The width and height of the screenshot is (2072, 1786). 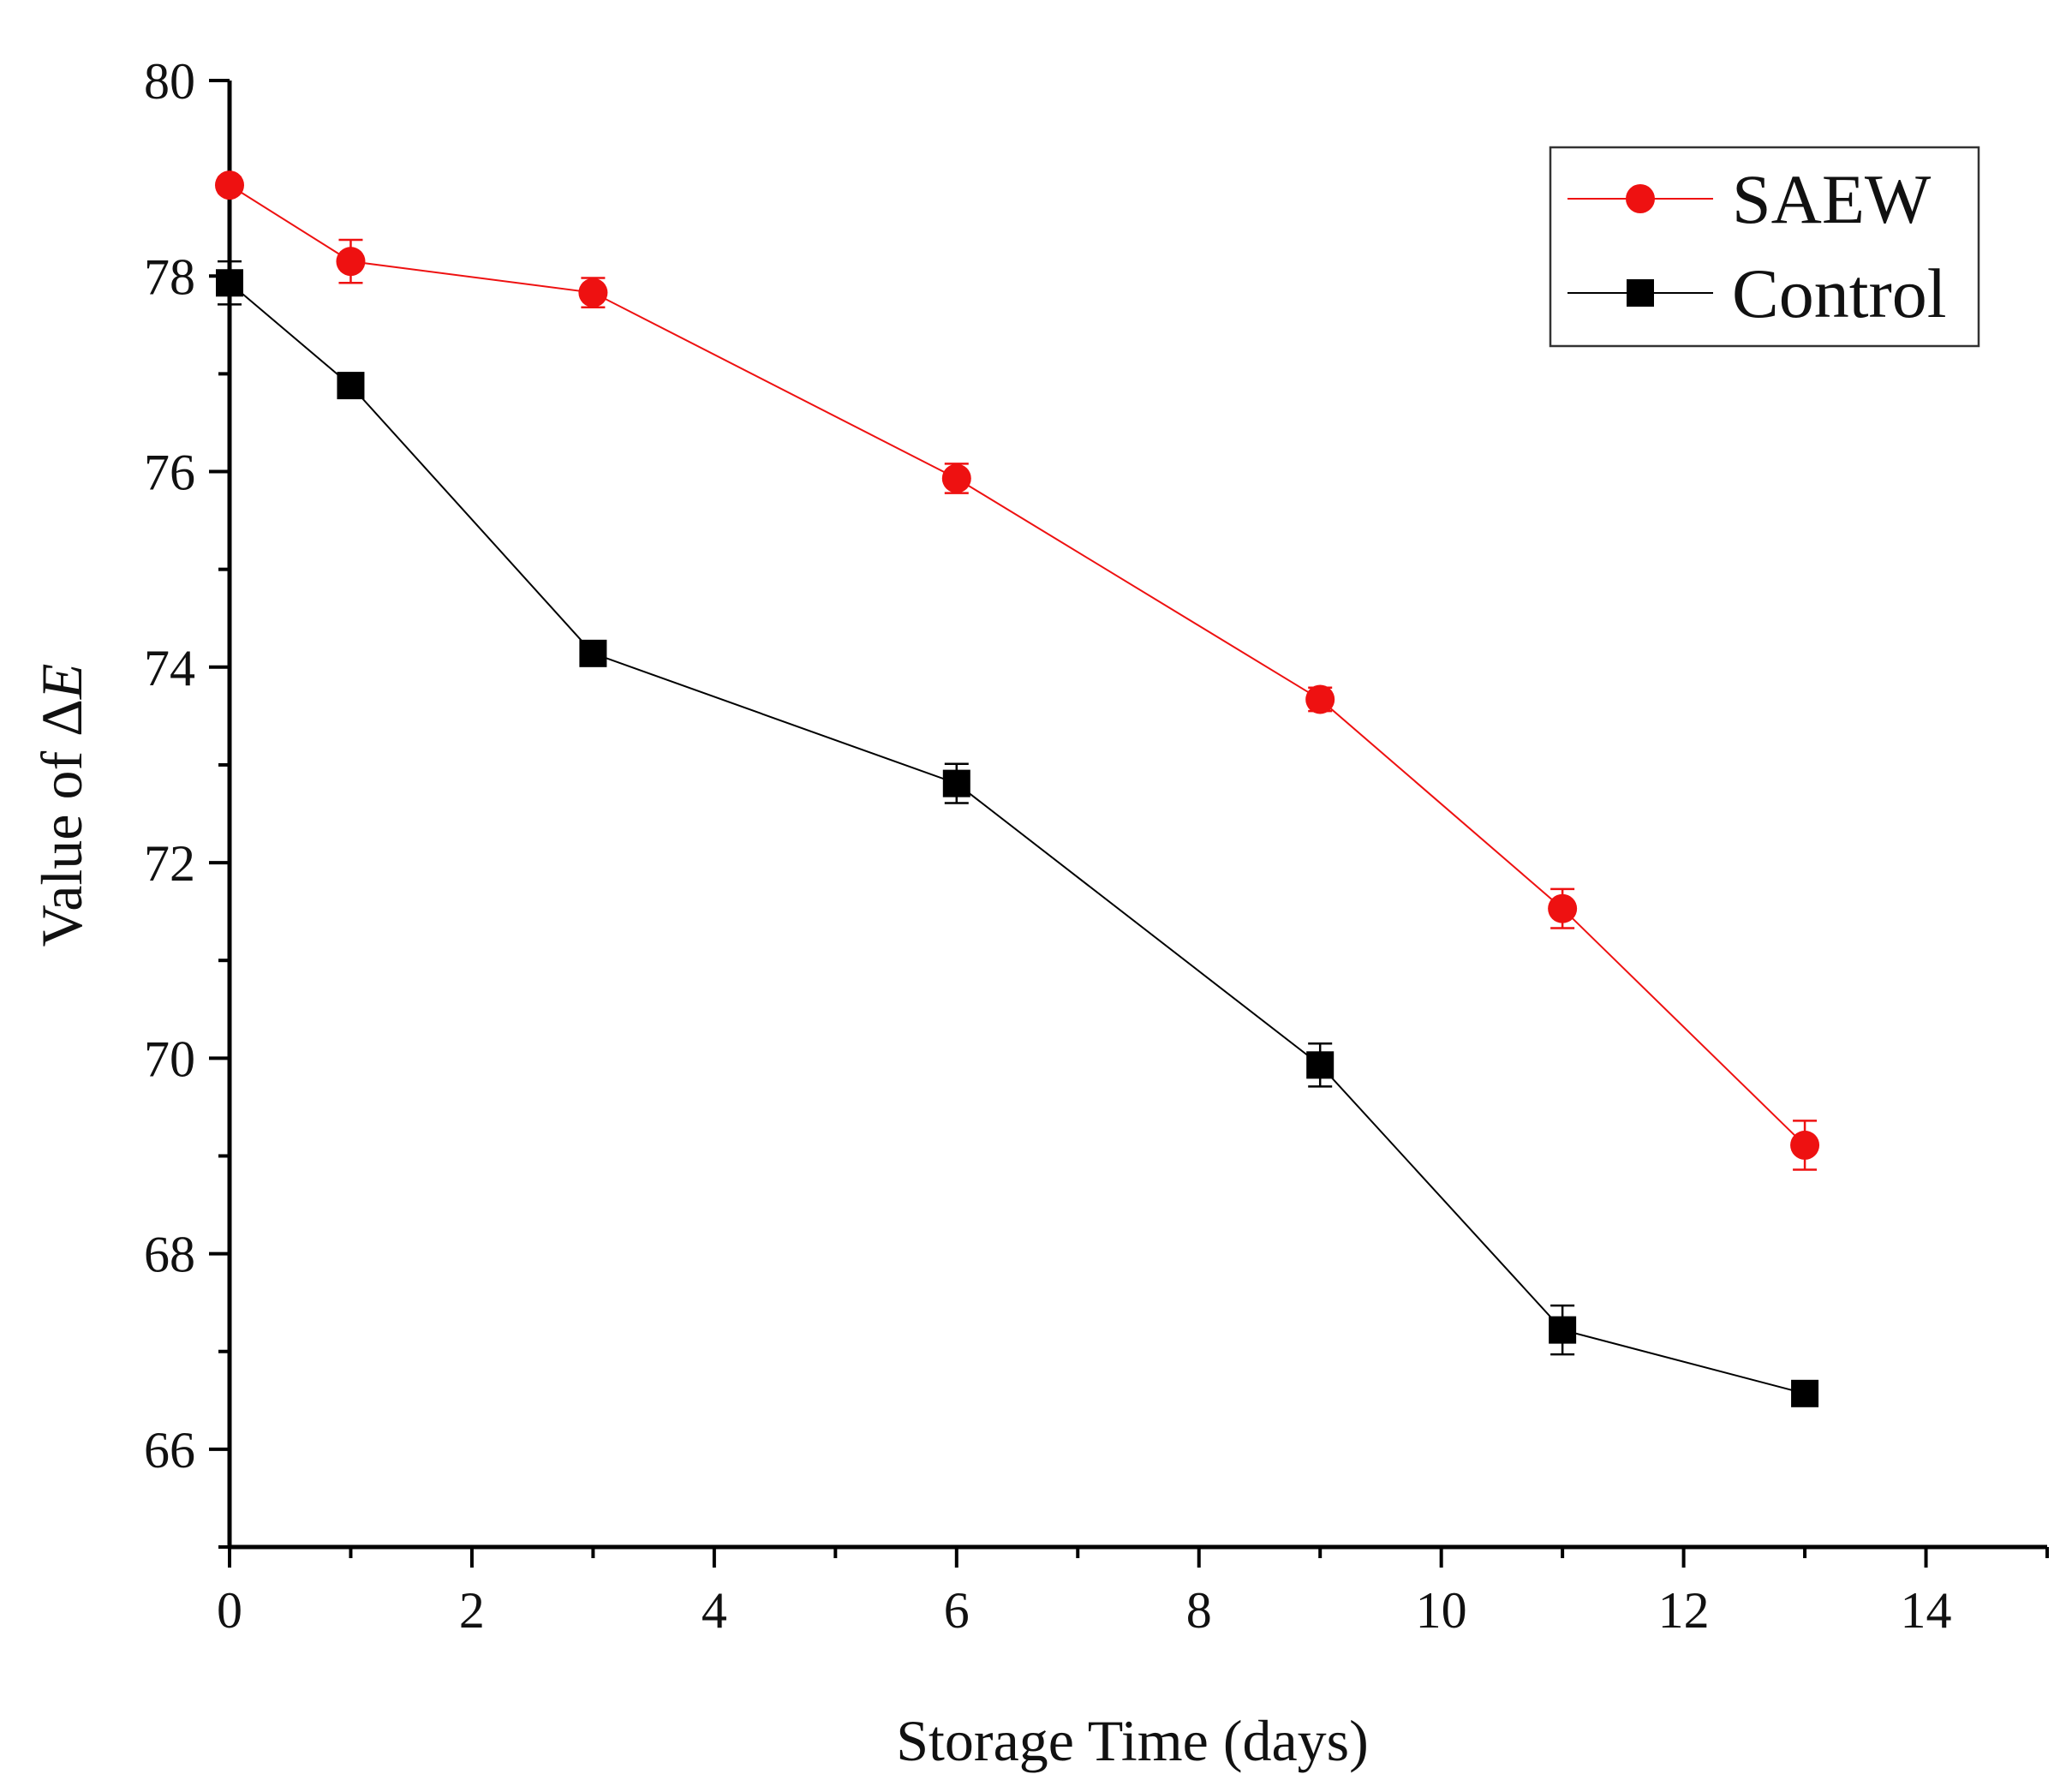 What do you see at coordinates (61, 823) in the screenshot?
I see `y-axis-title-prefix: Value of Δ` at bounding box center [61, 823].